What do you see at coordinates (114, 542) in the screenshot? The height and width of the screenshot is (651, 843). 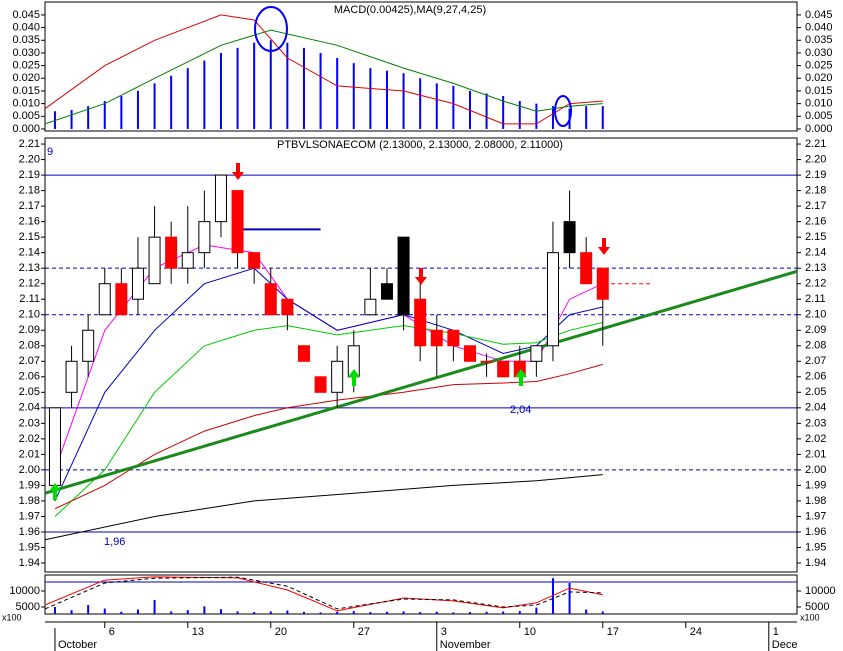 I see `annotation: 1,96` at bounding box center [114, 542].